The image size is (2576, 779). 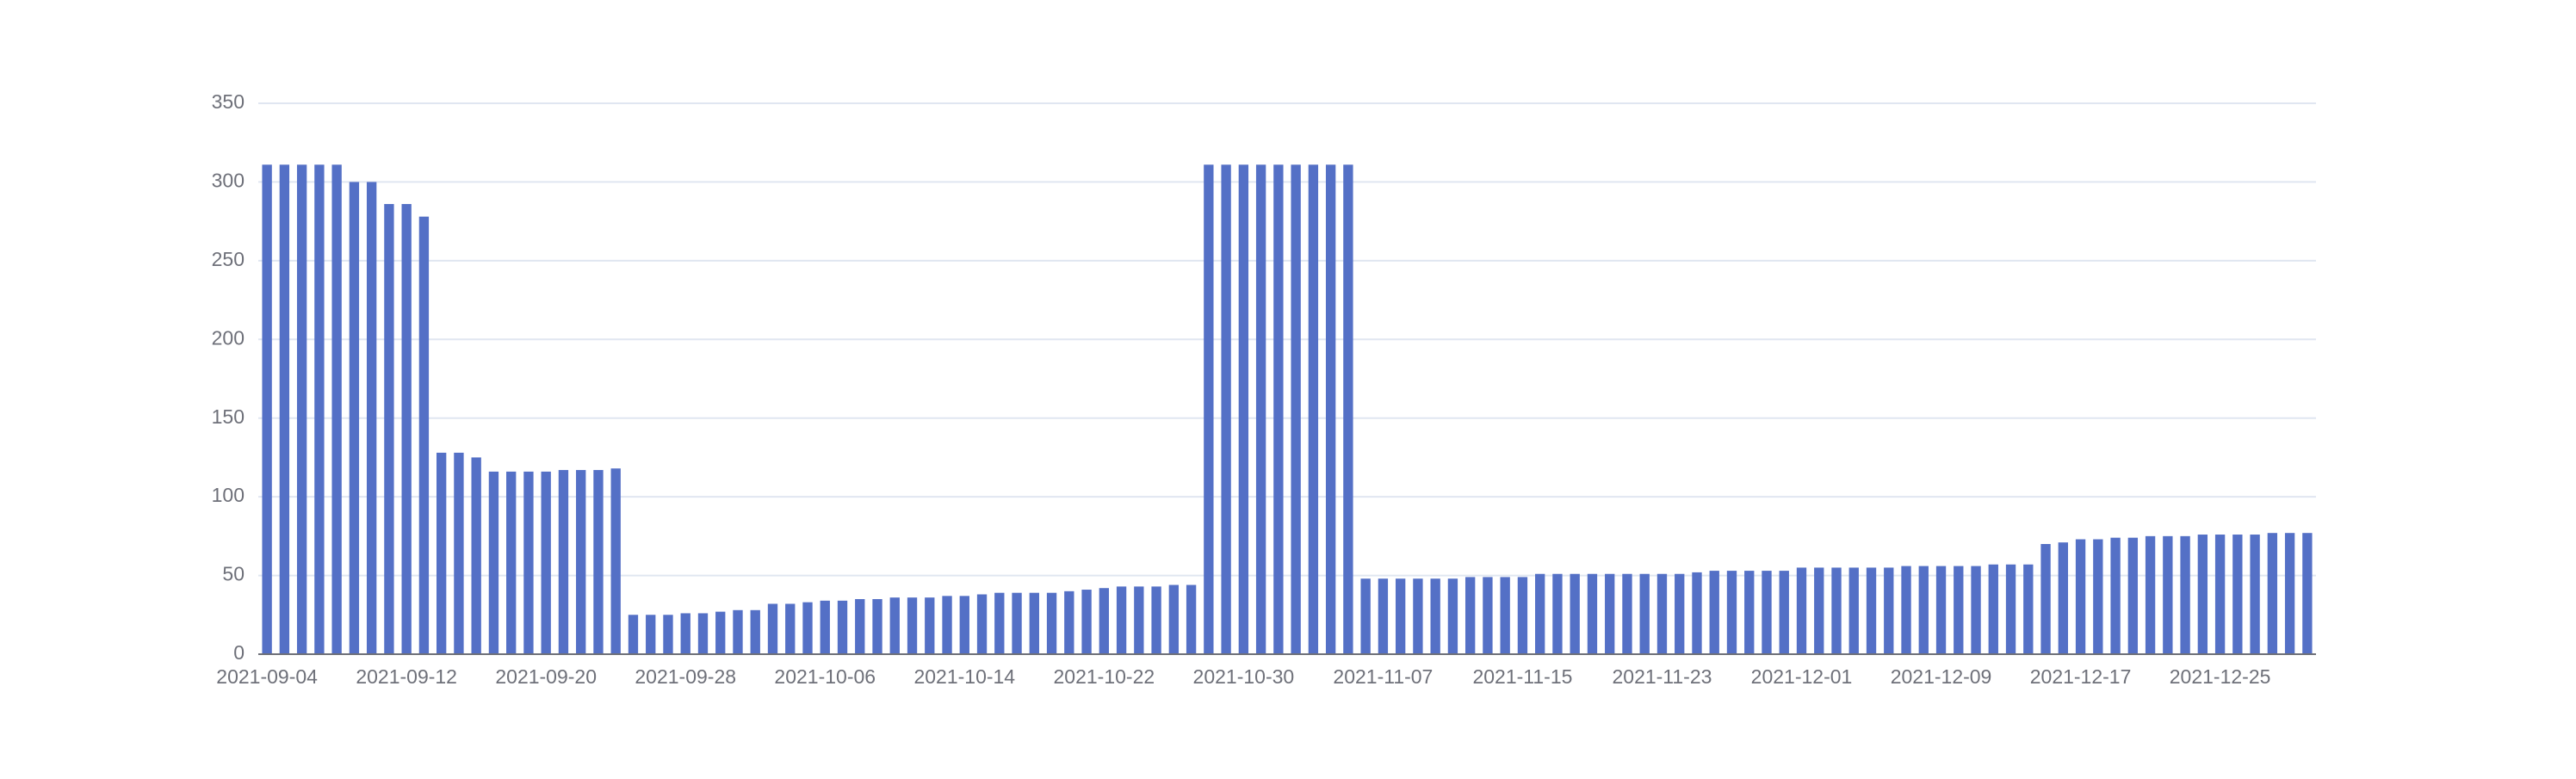 I want to click on y-tick-label: 0, so click(x=239, y=652).